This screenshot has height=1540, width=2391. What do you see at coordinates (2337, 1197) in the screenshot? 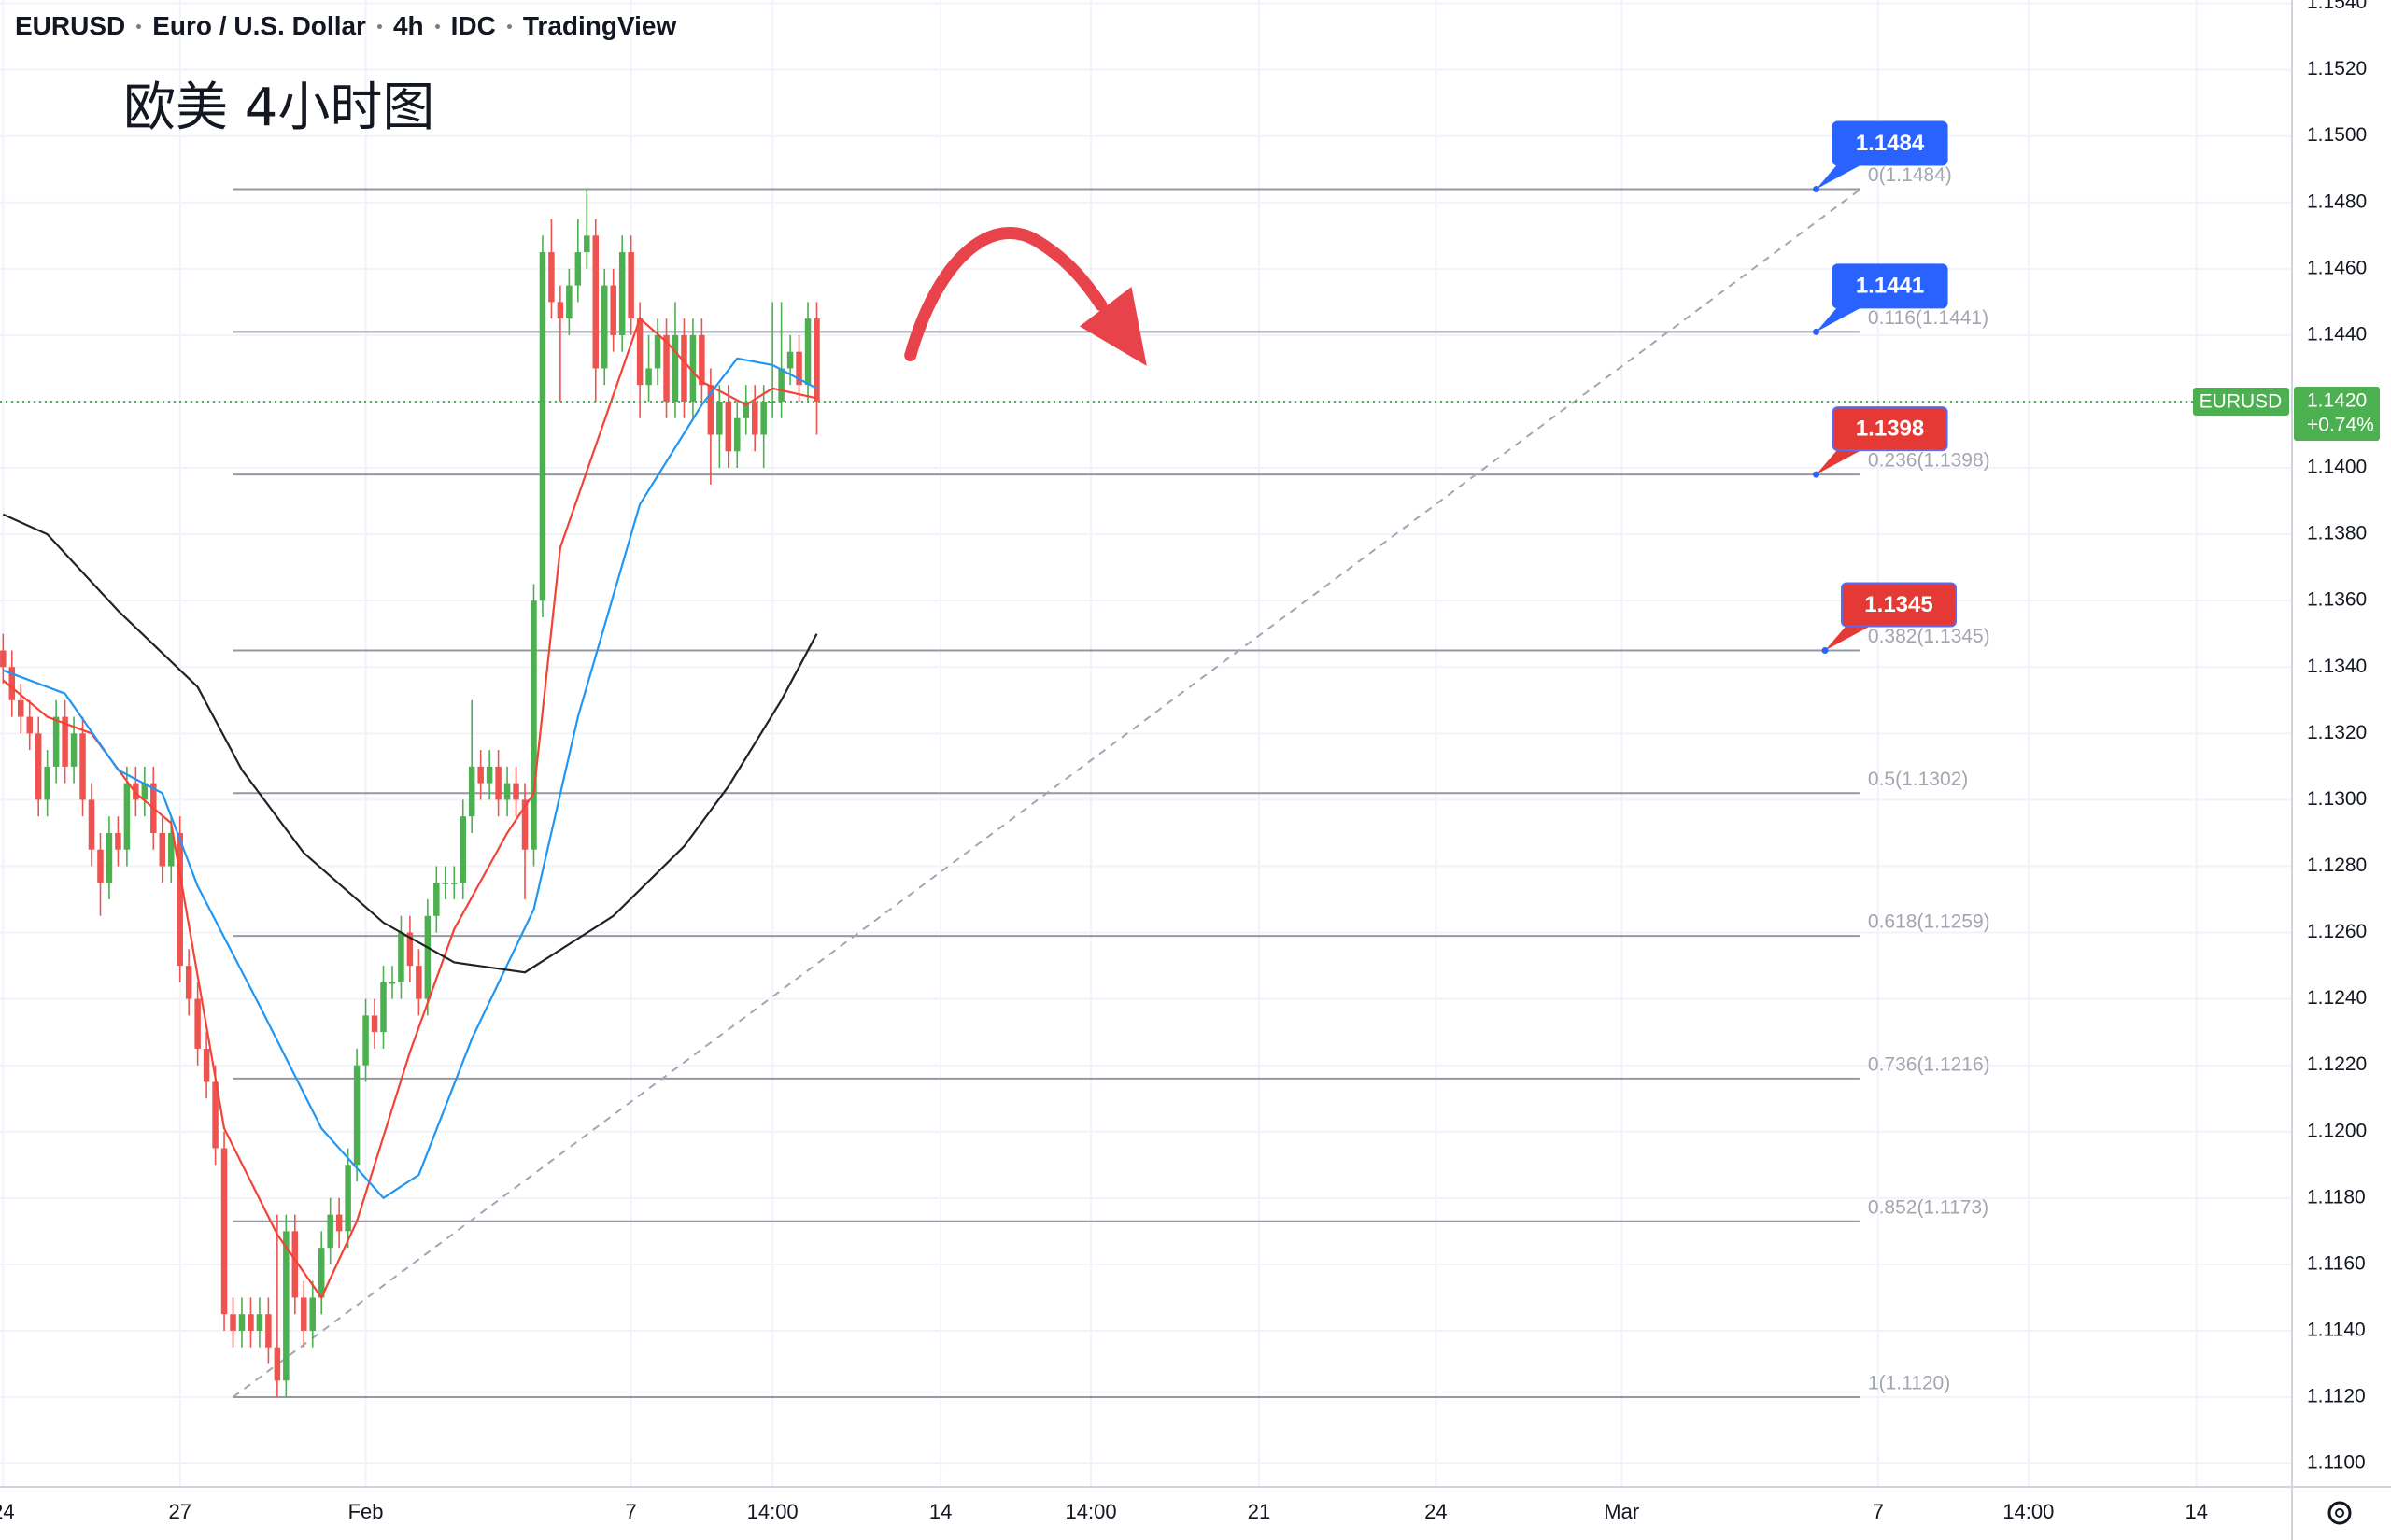
I see `y-tick-label: 1.1180` at bounding box center [2337, 1197].